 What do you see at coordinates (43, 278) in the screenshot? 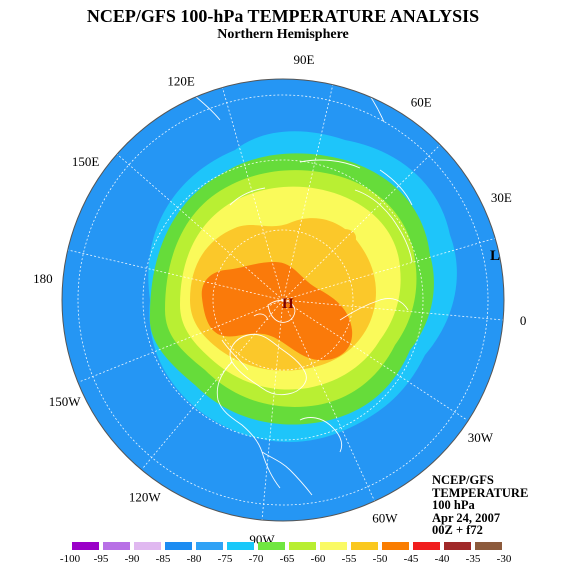
I see `longitude-label: 180` at bounding box center [43, 278].